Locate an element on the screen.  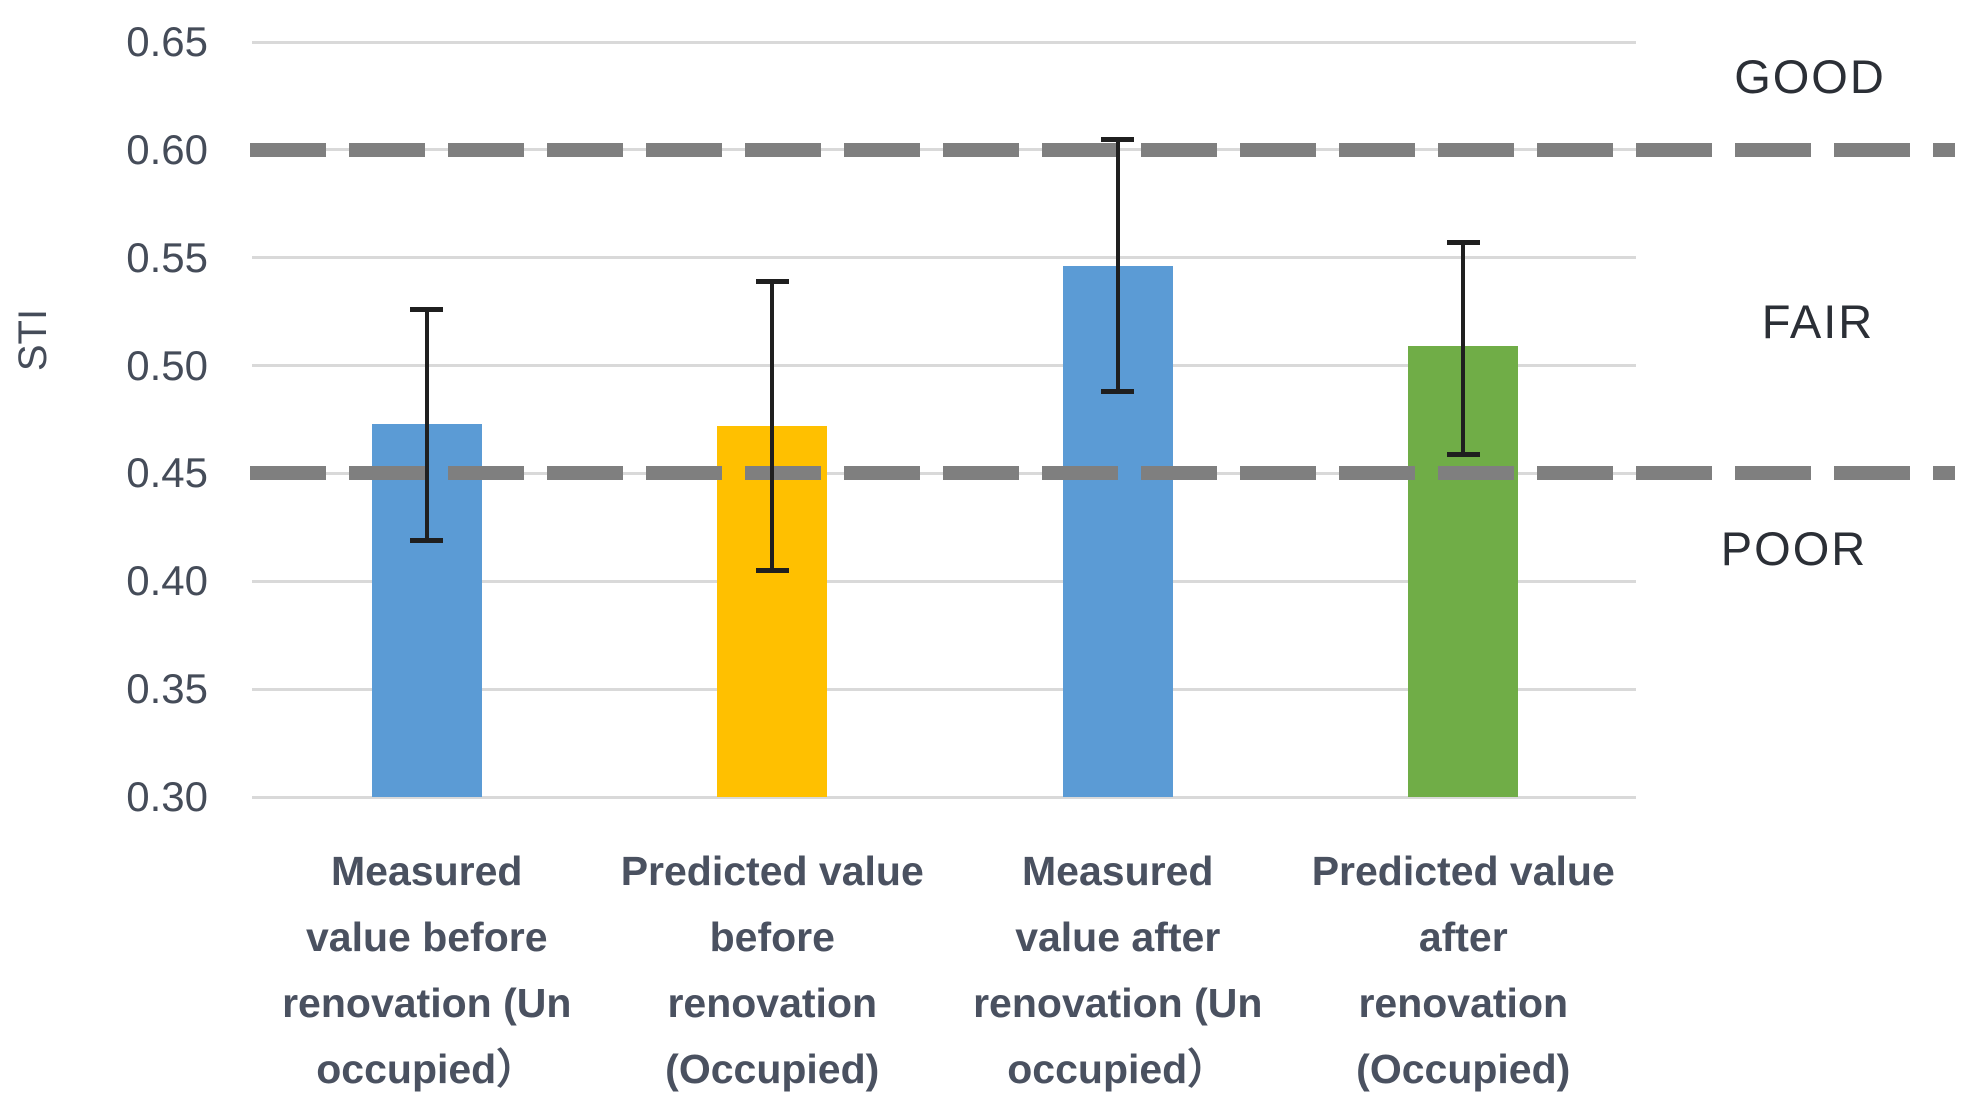
y-tick-label: 0.50 is located at coordinates (167, 365).